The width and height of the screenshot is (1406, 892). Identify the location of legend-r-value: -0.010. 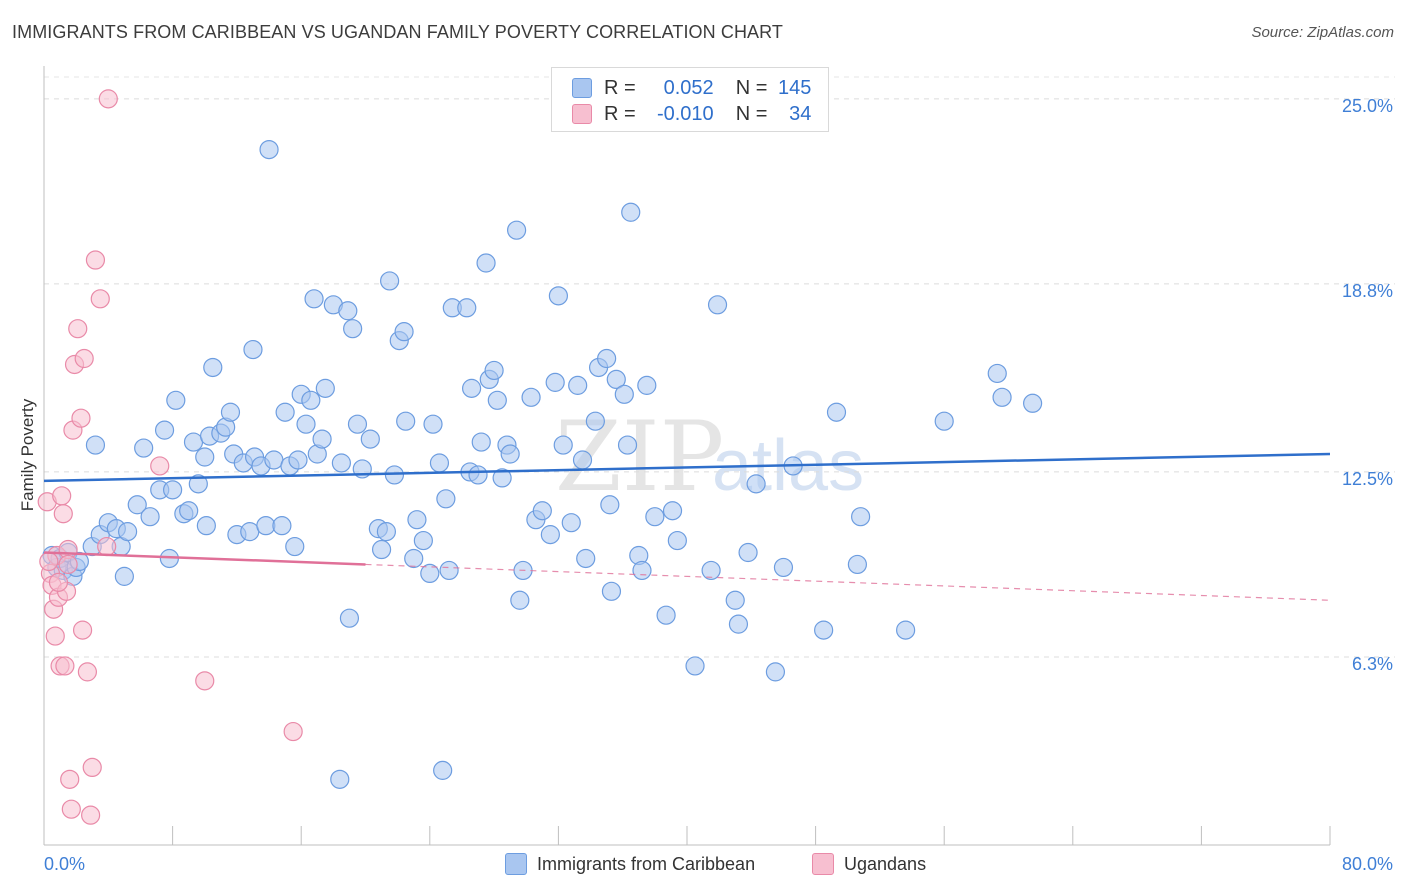
(685, 113).